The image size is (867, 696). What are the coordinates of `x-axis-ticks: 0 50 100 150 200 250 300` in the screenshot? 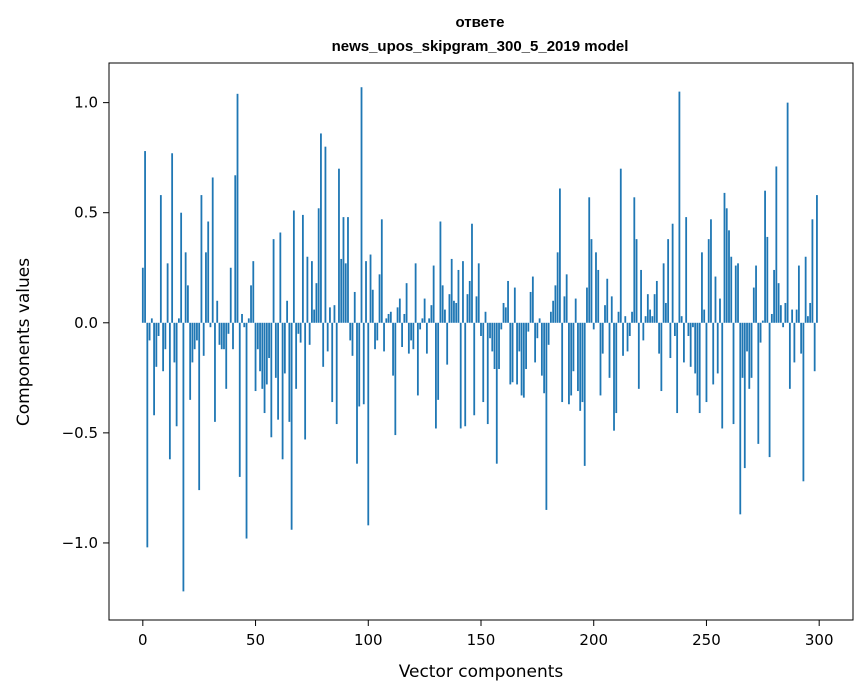 It's located at (486, 634).